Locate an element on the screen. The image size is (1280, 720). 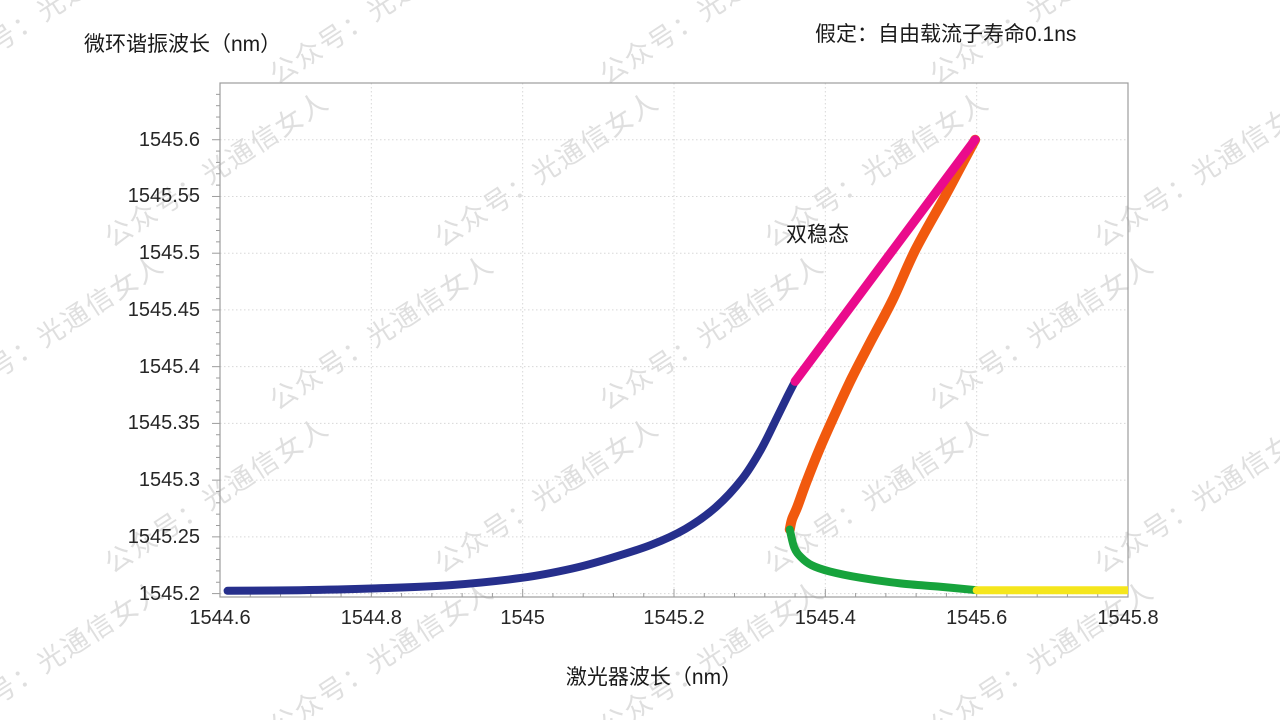
bistable-annotation: 双稳态 is located at coordinates (817, 235).